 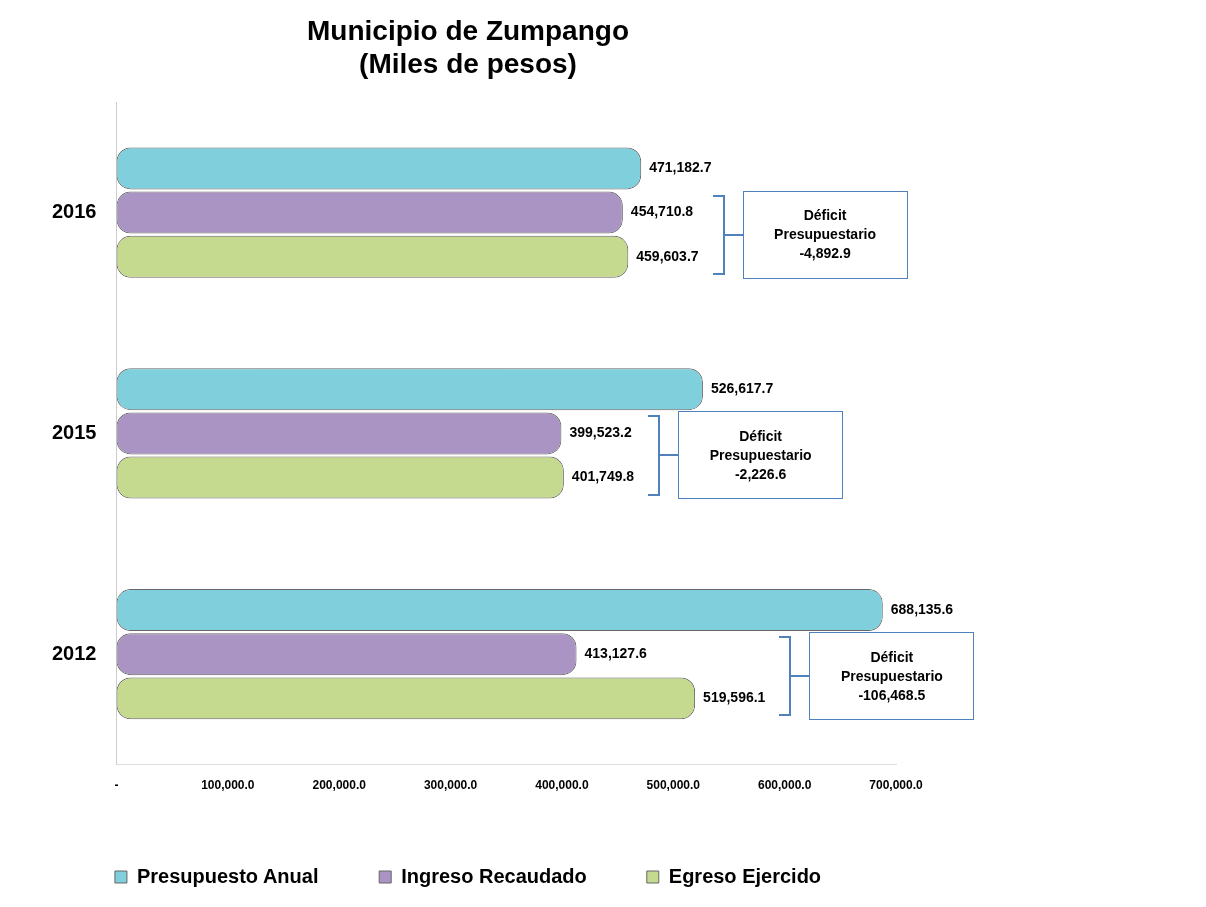 What do you see at coordinates (603, 476) in the screenshot?
I see `data-label: 401,749.8` at bounding box center [603, 476].